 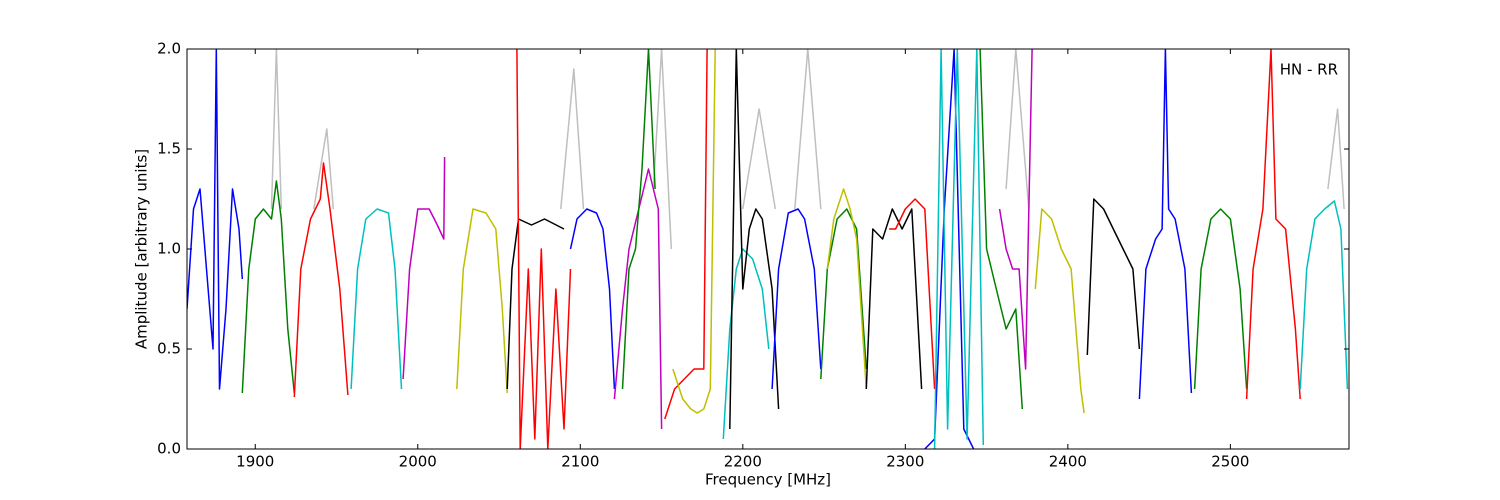 I want to click on x-tick-label: 2500, so click(x=1230, y=462).